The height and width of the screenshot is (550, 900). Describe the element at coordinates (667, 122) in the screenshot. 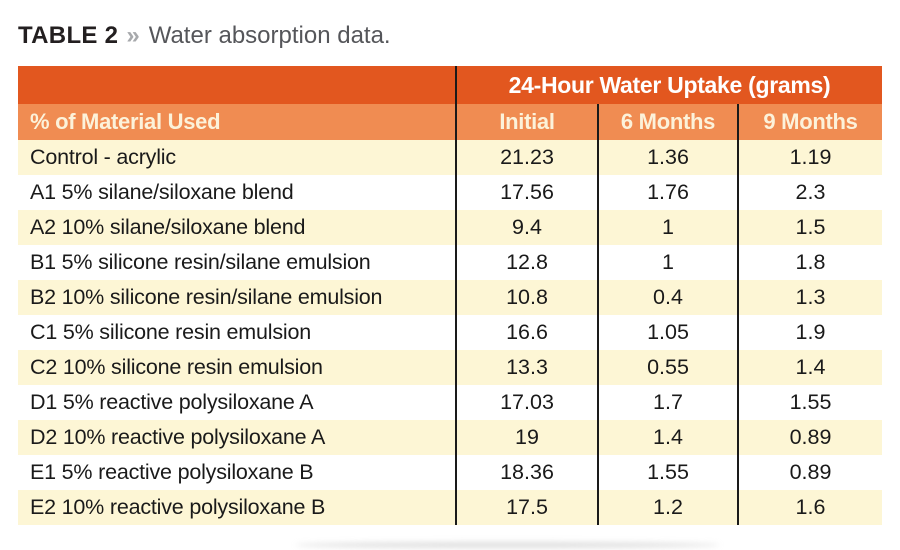

I see `column-header-6-months: 6 Months` at that location.